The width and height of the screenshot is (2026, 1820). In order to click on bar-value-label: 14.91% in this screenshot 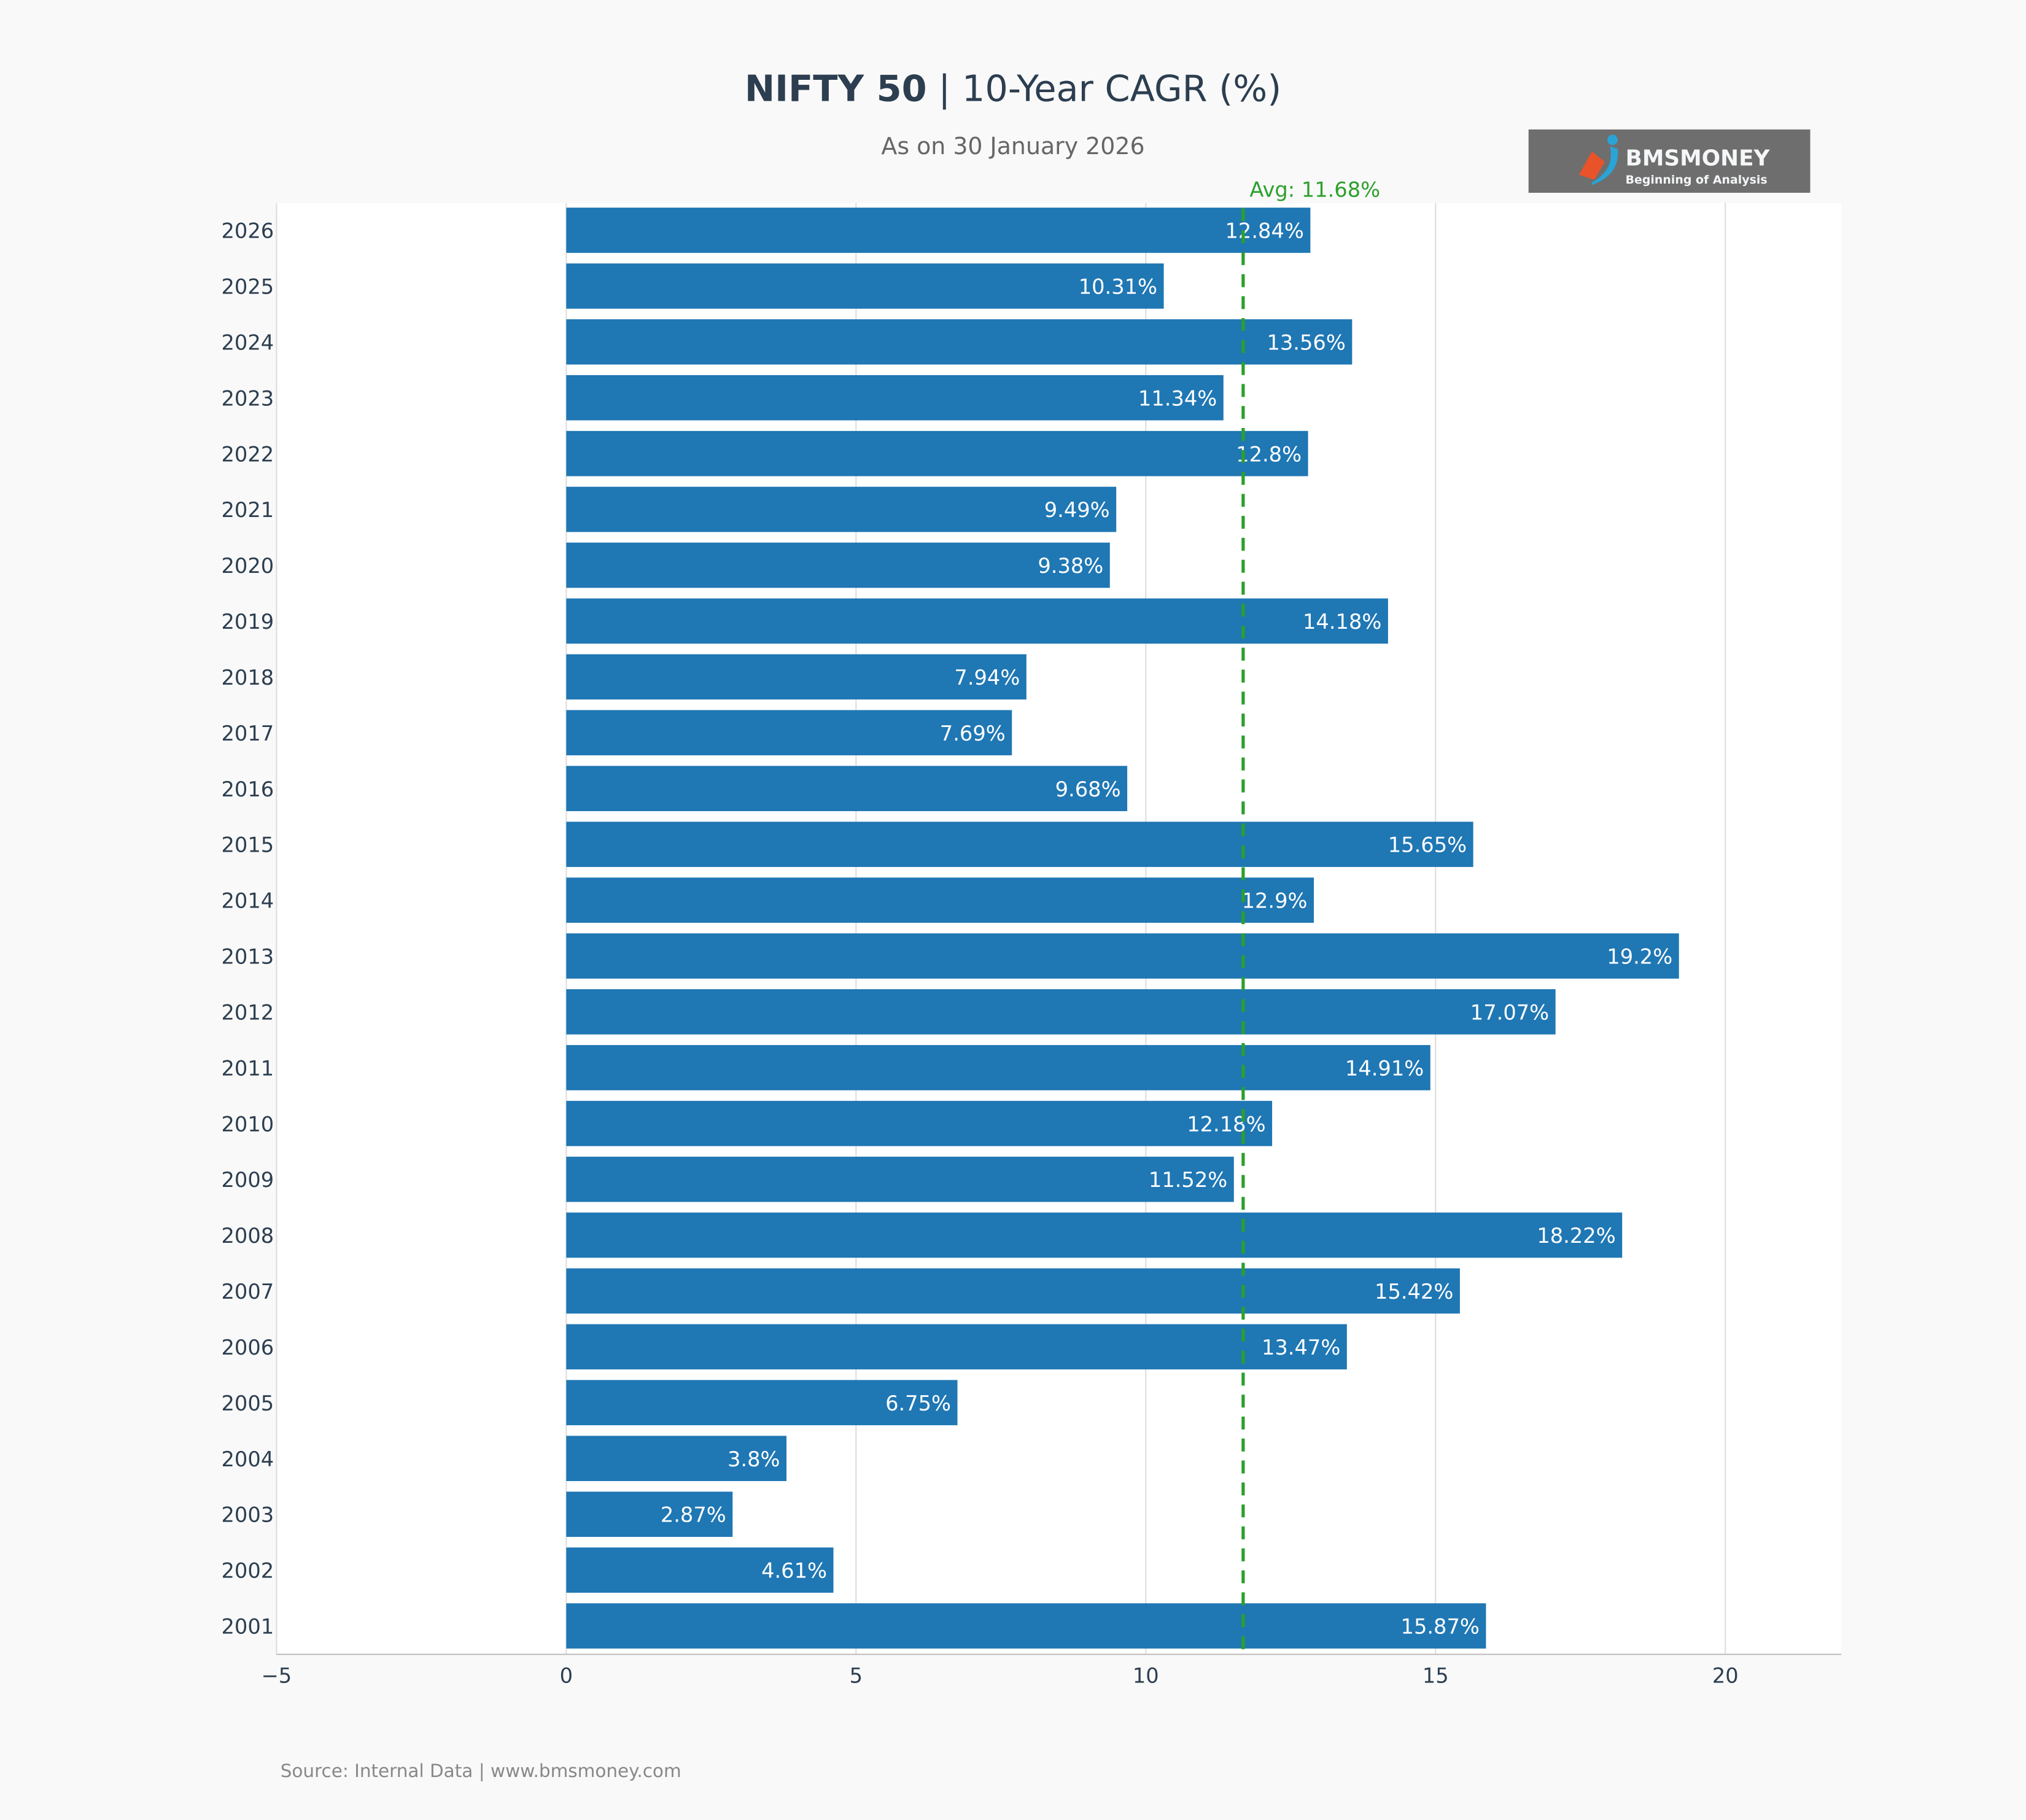, I will do `click(1384, 1068)`.